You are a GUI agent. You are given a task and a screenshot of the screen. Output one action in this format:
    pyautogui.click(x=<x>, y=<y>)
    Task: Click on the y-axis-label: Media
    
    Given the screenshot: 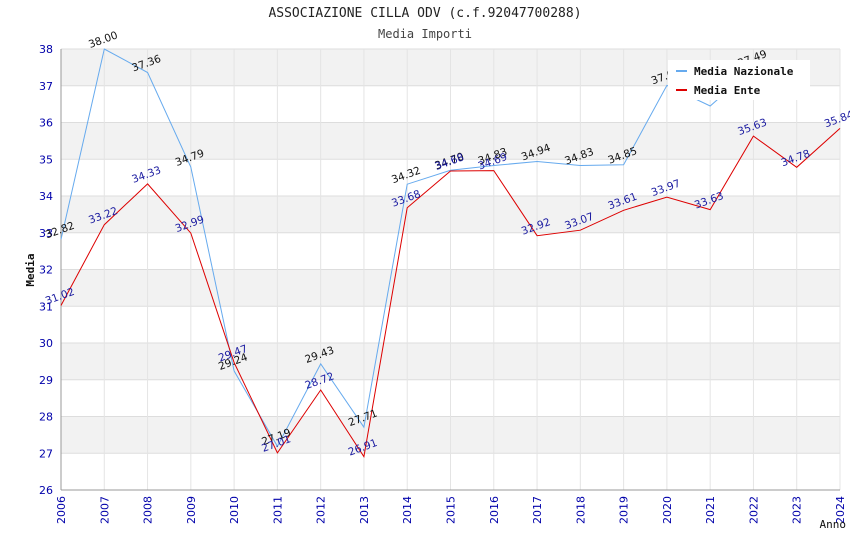 What is the action you would take?
    pyautogui.click(x=30, y=269)
    